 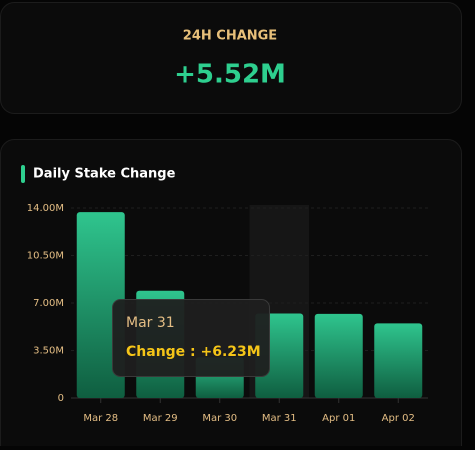 I want to click on x-tick-label: Mar 28, so click(x=100, y=418).